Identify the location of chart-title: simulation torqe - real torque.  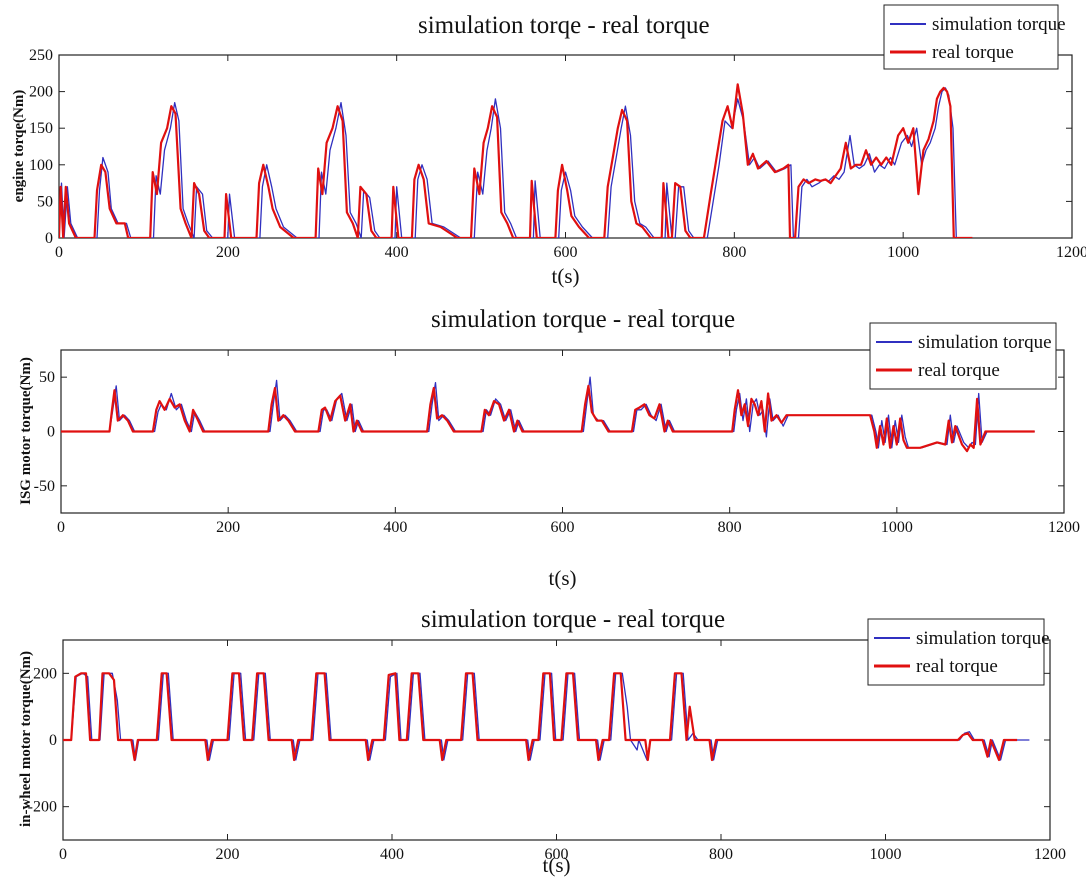
(564, 25).